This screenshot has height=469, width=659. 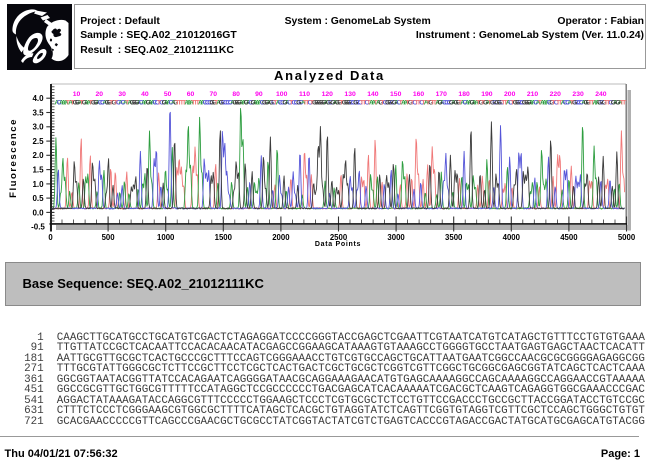 I want to click on svg-text: 150, so click(x=396, y=94).